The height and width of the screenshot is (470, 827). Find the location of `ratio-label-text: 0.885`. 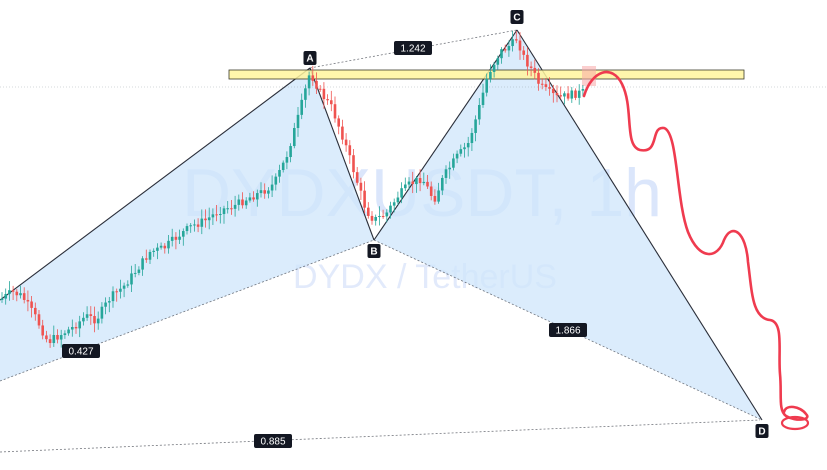

ratio-label-text: 0.885 is located at coordinates (272, 442).